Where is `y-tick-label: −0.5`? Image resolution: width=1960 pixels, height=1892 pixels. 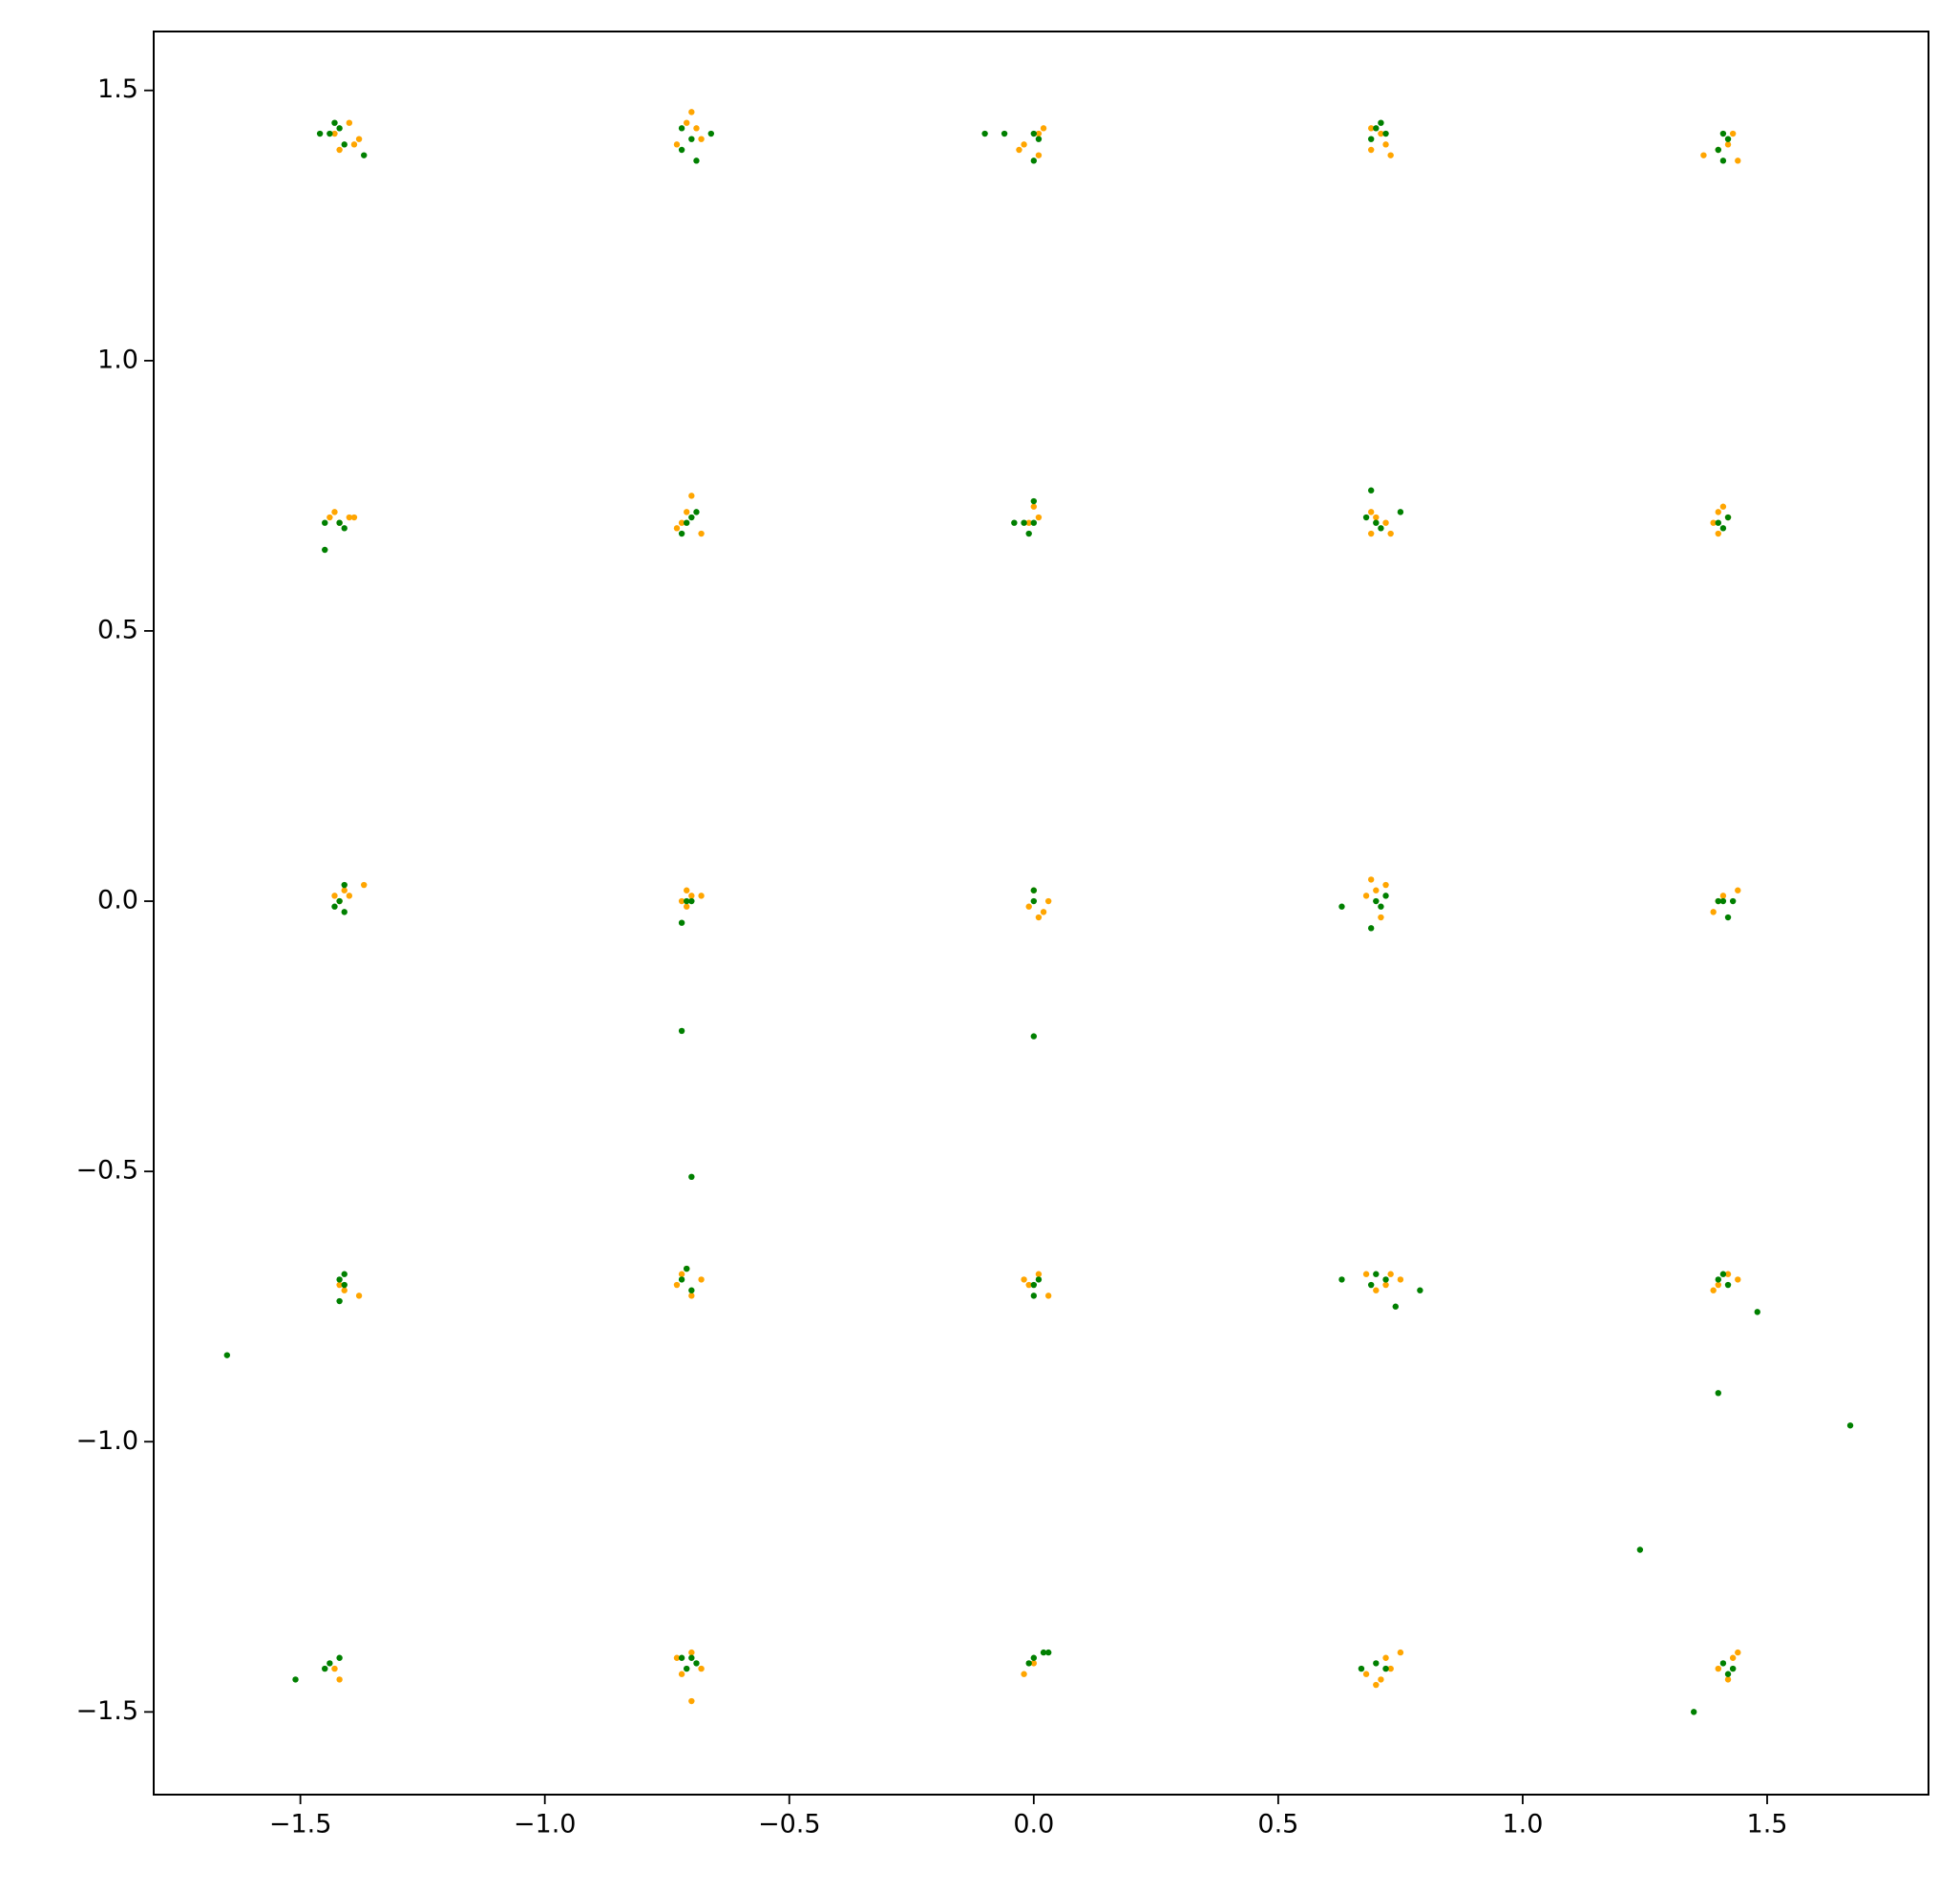
y-tick-label: −0.5 is located at coordinates (106, 1171).